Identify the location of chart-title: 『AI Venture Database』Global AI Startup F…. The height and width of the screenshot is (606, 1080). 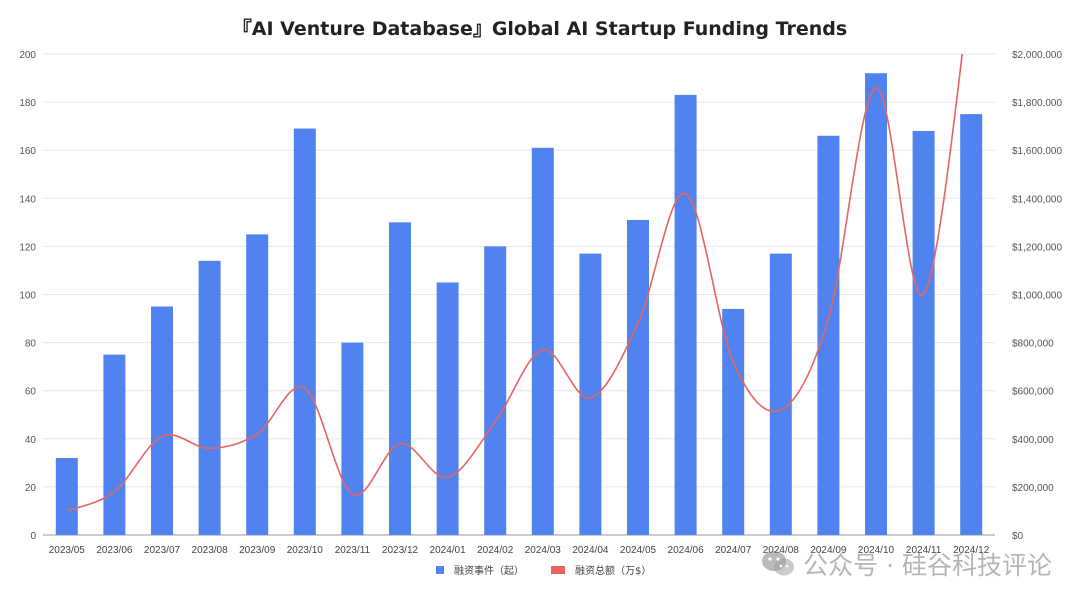
(540, 29).